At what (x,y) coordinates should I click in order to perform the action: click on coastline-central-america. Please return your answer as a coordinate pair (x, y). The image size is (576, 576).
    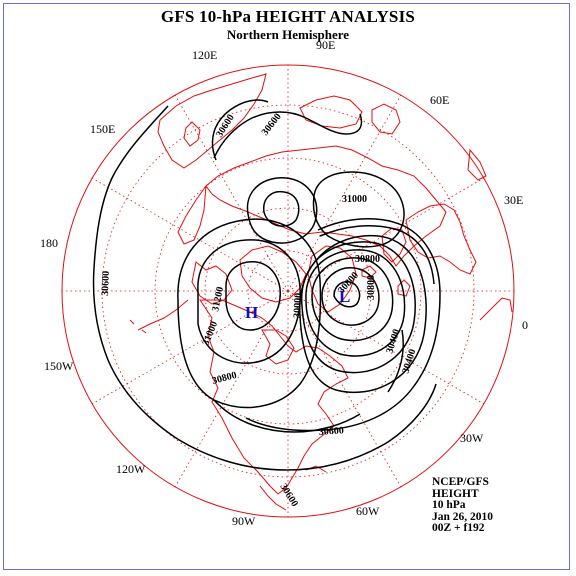
    Looking at the image, I should click on (273, 498).